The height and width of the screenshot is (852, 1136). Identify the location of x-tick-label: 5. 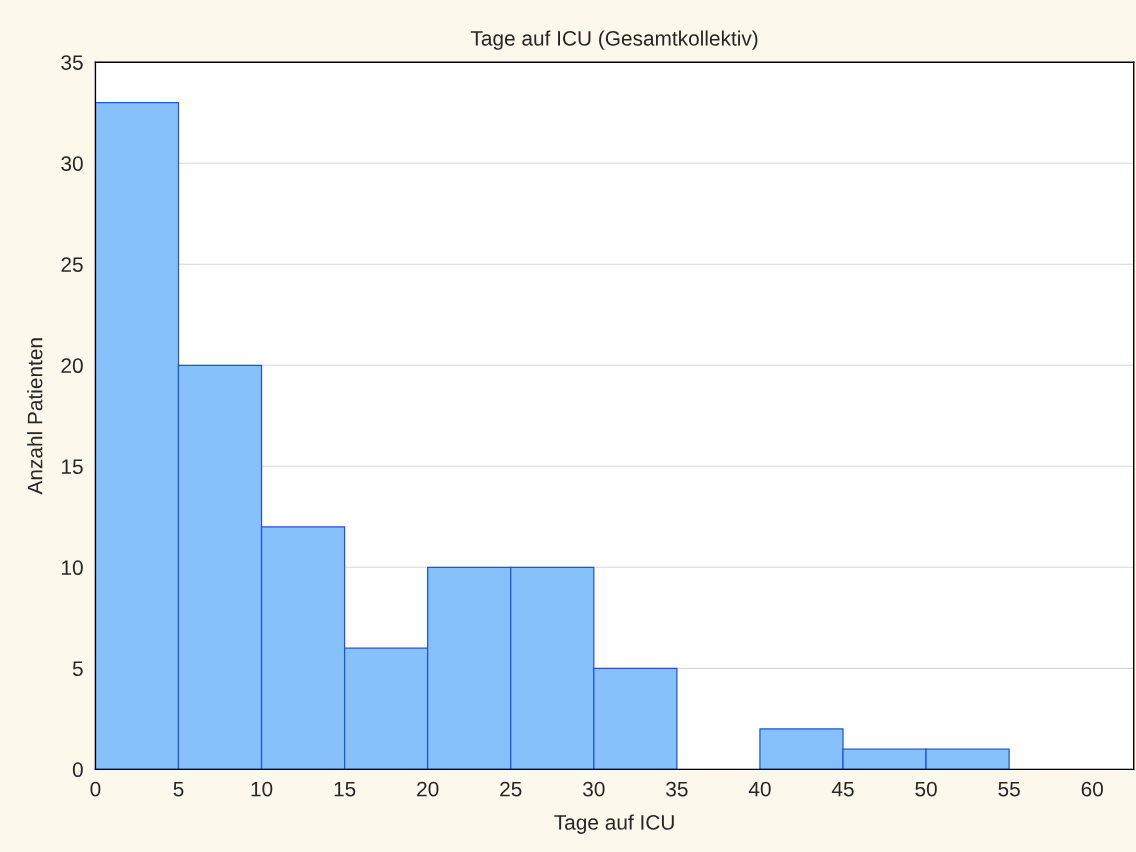
(178, 789).